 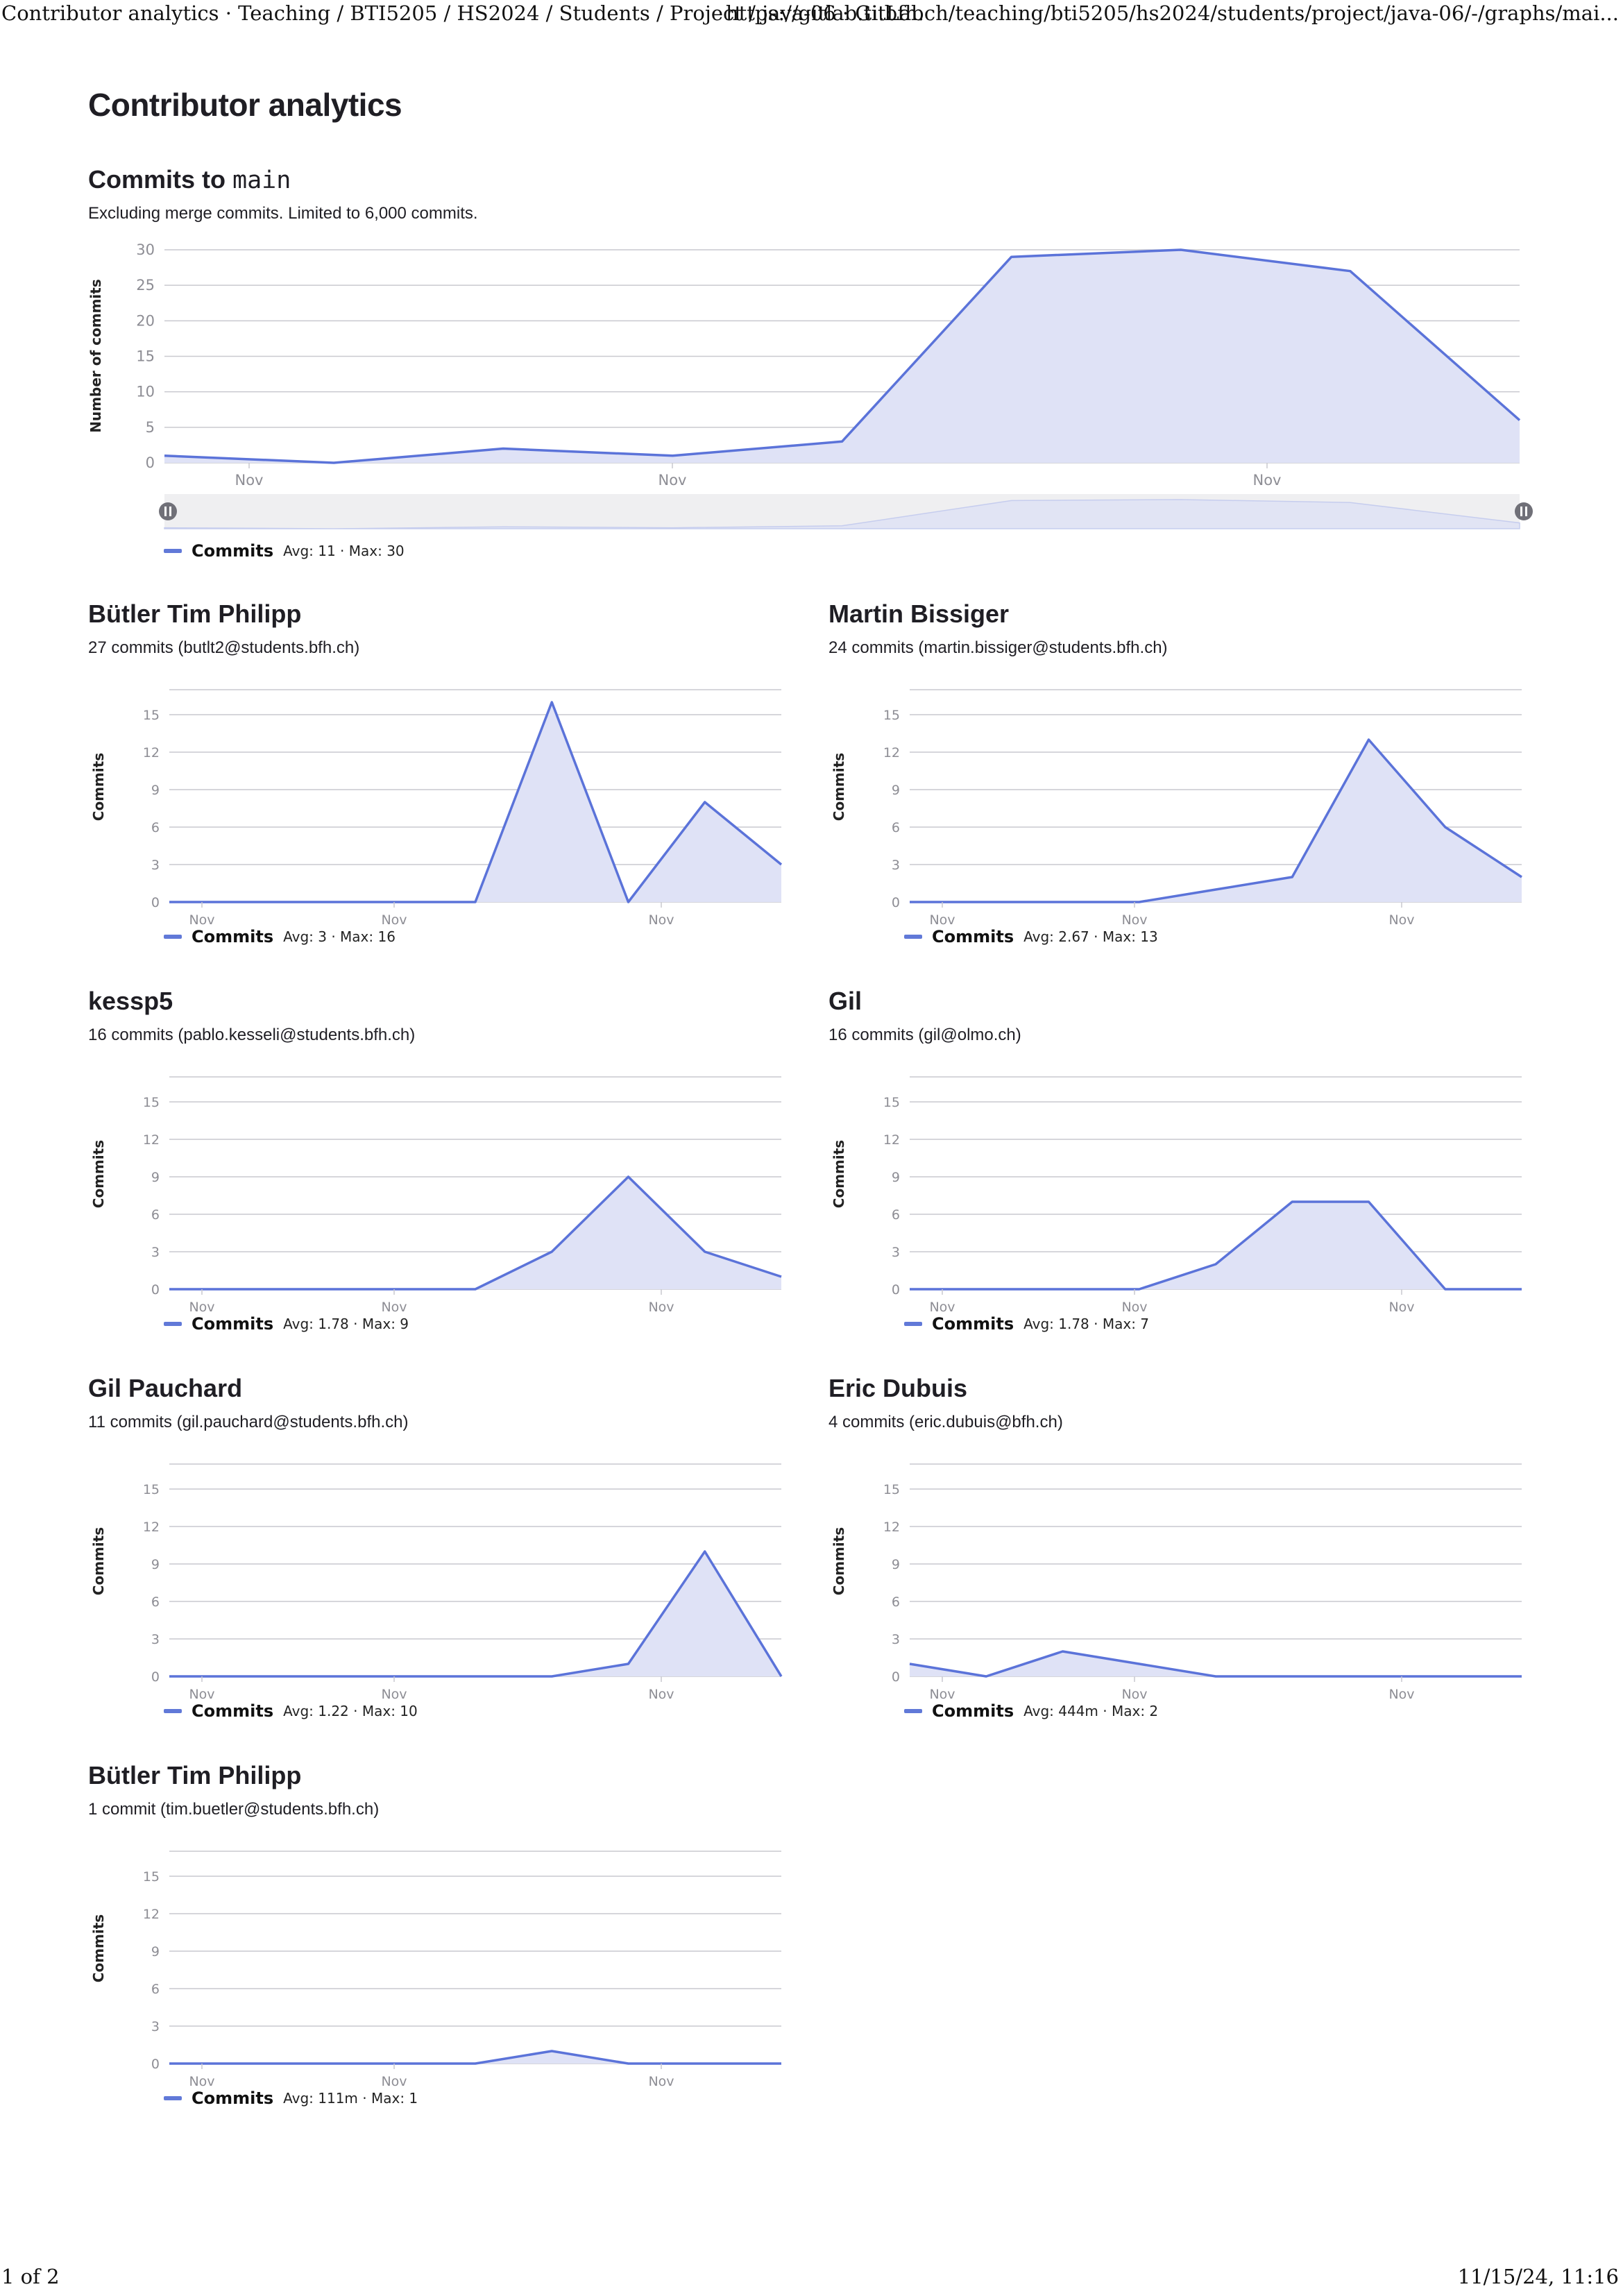 I want to click on y-tick-label: 30, so click(x=145, y=249).